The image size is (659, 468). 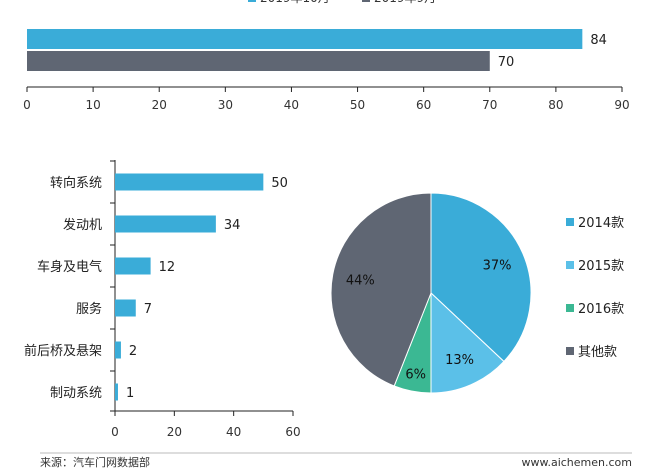 I want to click on x-tick-label-1: 10, so click(x=92, y=105).